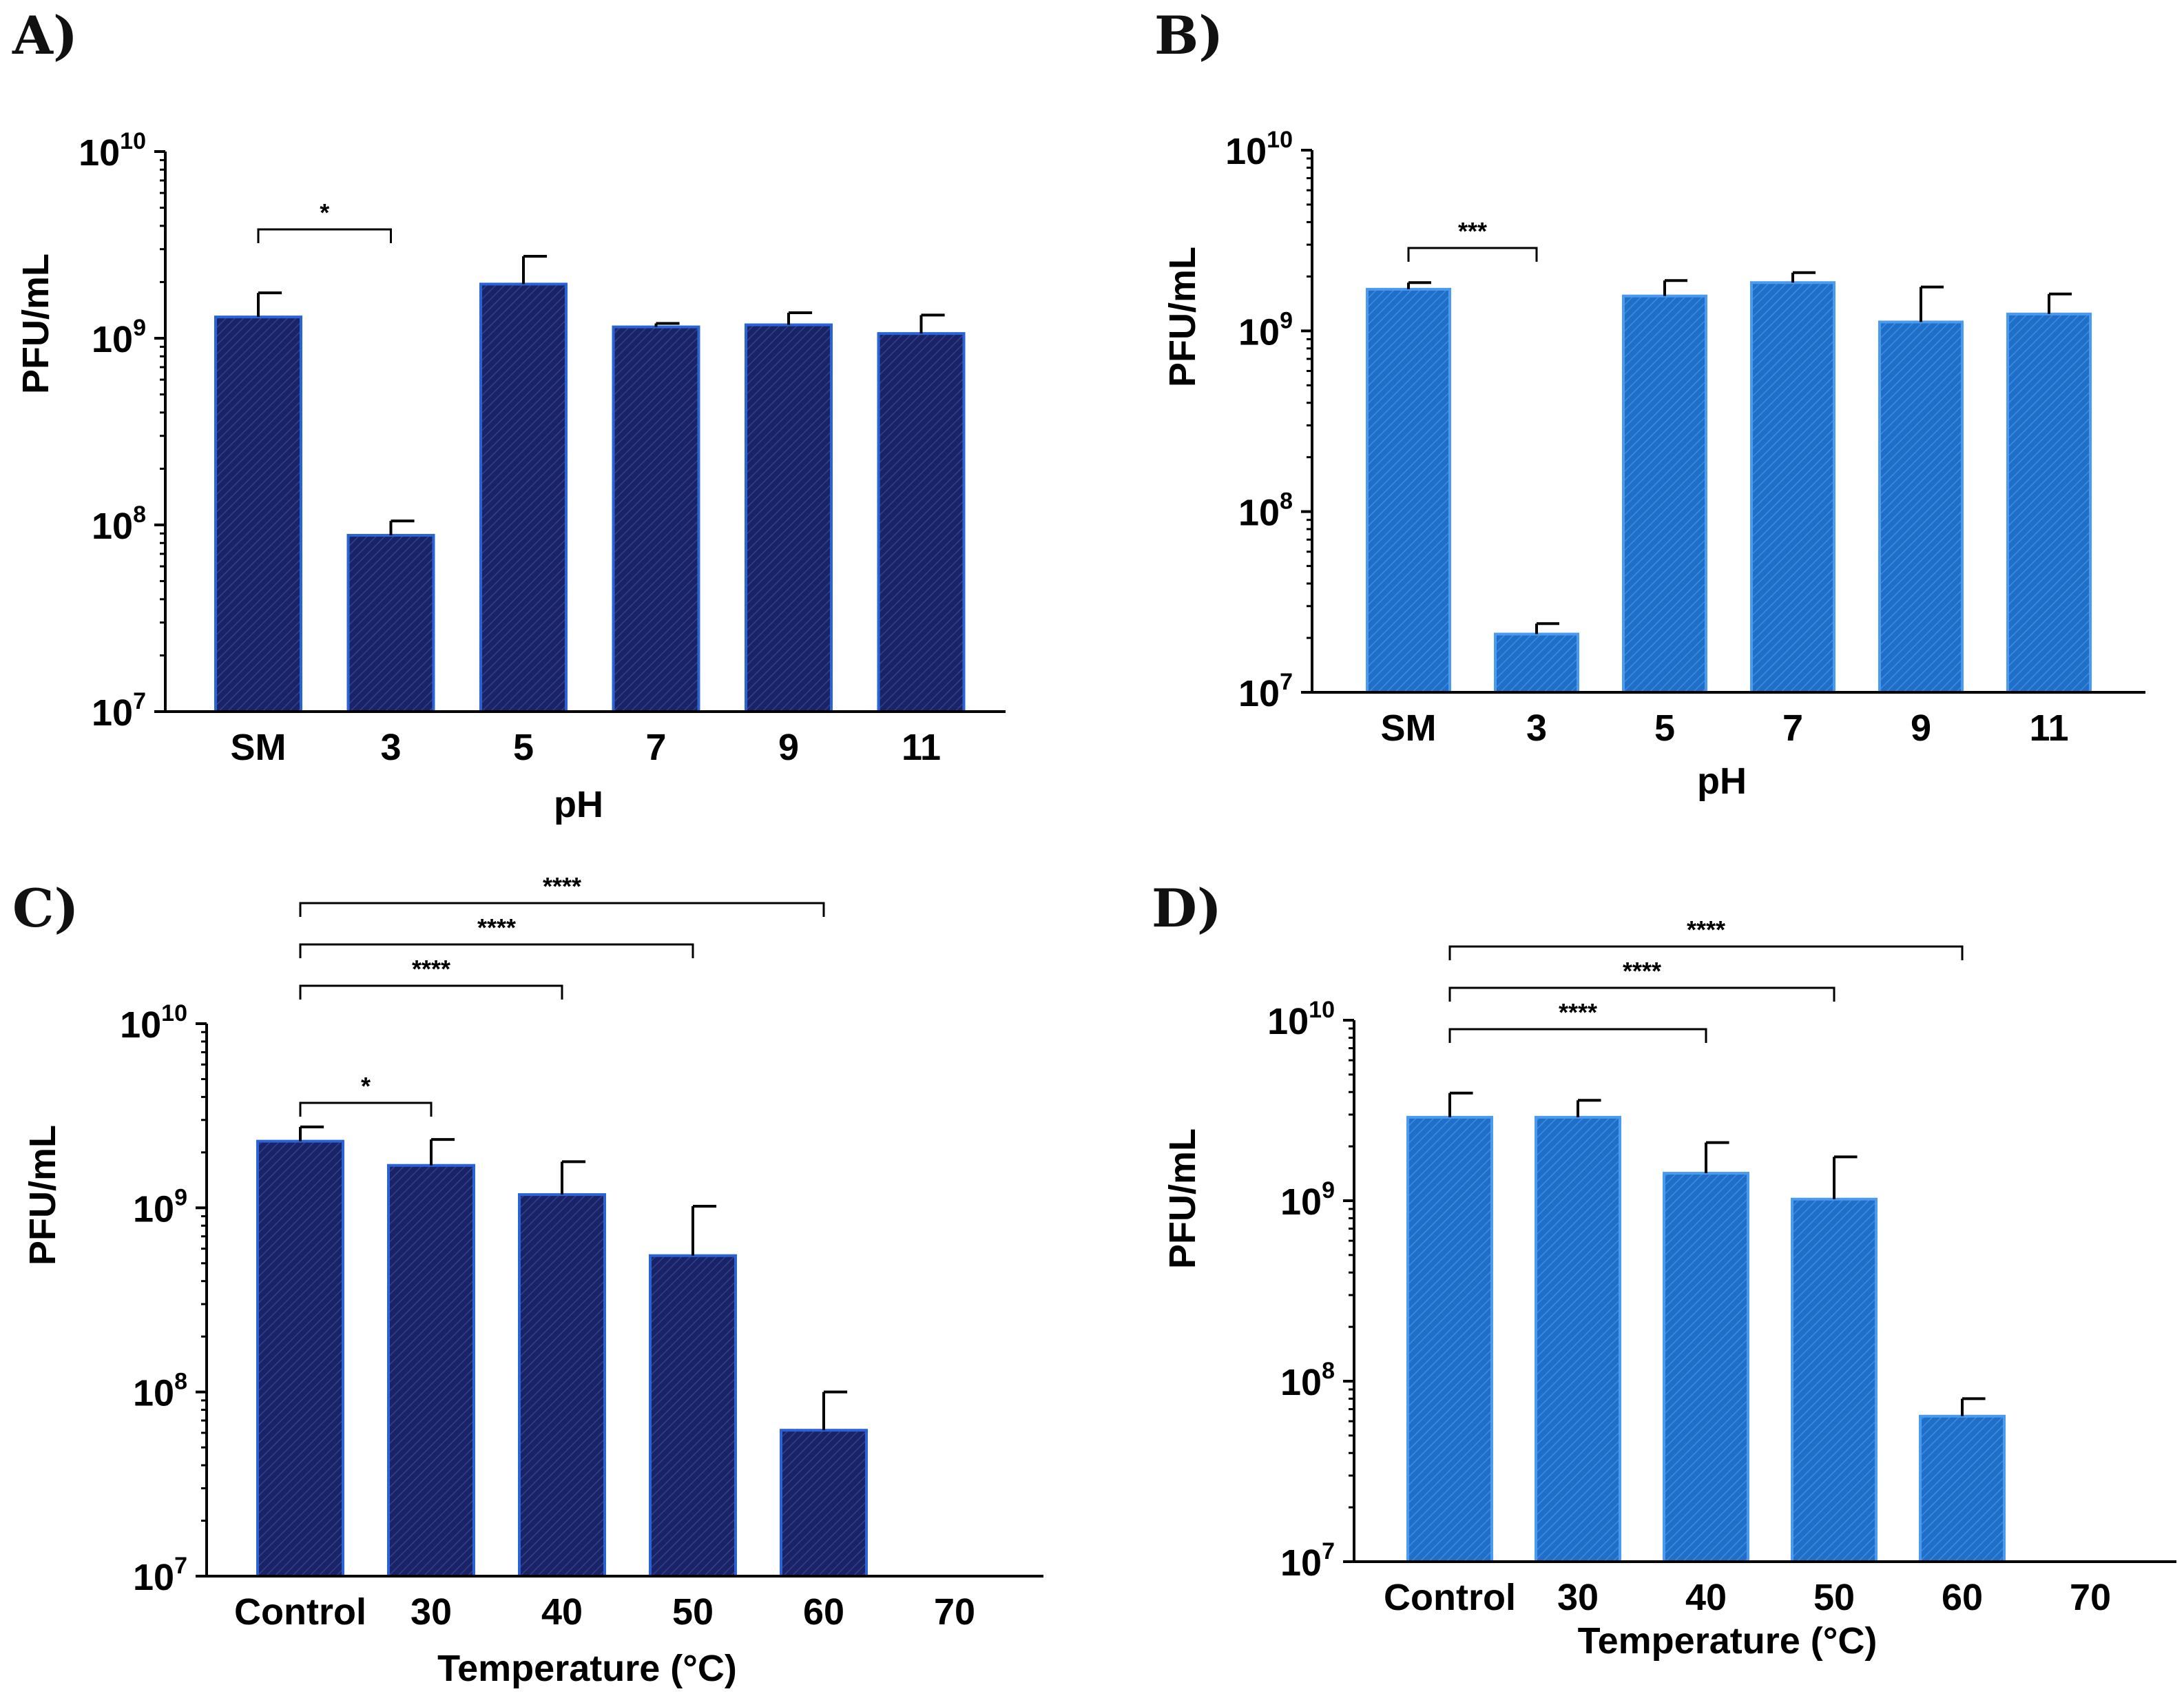 This screenshot has height=1696, width=2184. What do you see at coordinates (1722, 781) in the screenshot?
I see `x-axis-title: pH` at bounding box center [1722, 781].